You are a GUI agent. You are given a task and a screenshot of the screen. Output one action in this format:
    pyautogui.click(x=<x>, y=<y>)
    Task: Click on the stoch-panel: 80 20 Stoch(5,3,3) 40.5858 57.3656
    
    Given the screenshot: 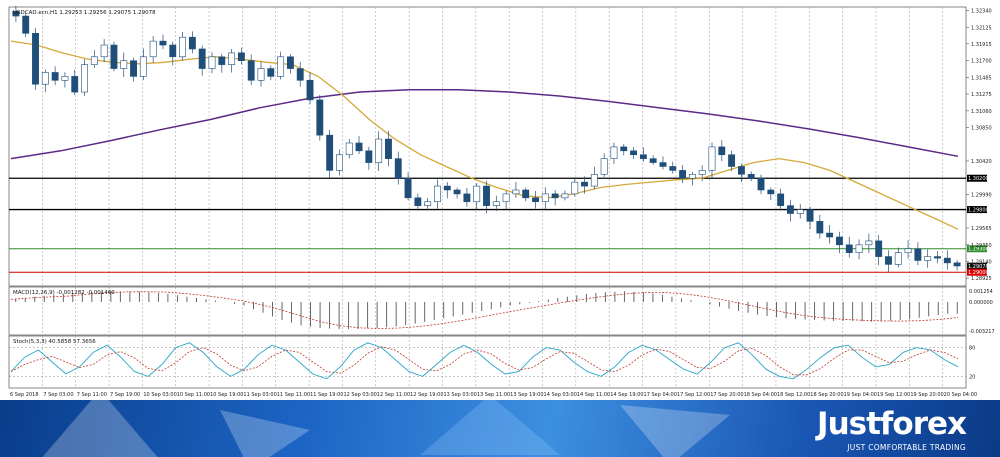 What is the action you would take?
    pyautogui.click(x=491, y=362)
    